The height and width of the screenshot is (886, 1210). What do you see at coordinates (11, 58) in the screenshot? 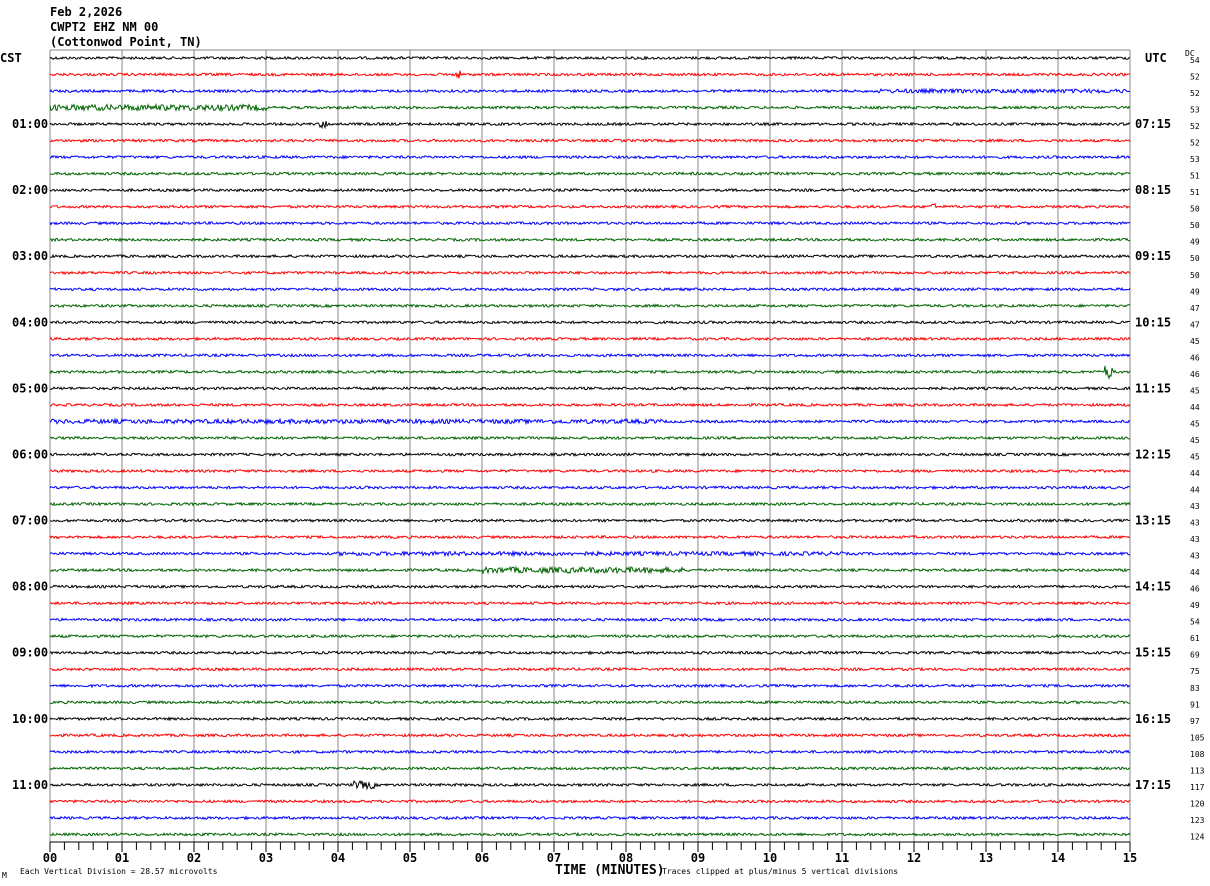
I see `left-time-label: CST` at bounding box center [11, 58].